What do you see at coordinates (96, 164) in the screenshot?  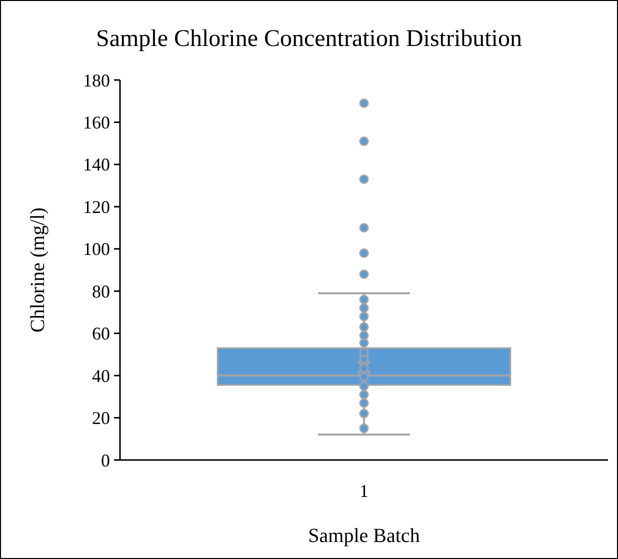 I see `y-tick-label: 140` at bounding box center [96, 164].